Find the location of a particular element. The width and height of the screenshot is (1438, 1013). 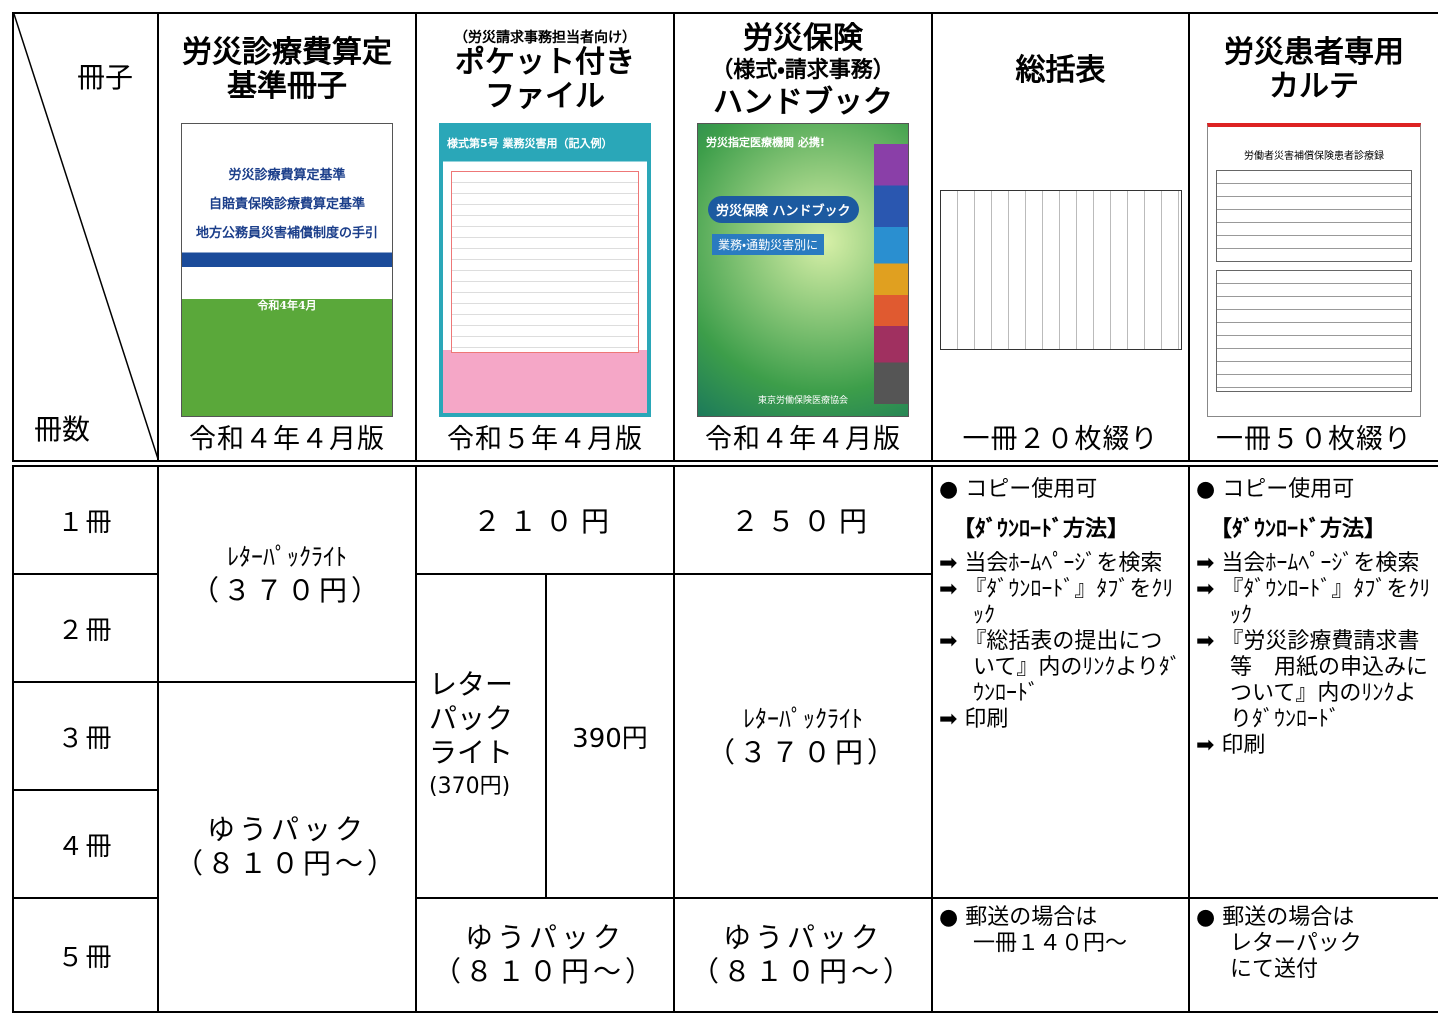

cell-line: にて送付 is located at coordinates (1274, 969).